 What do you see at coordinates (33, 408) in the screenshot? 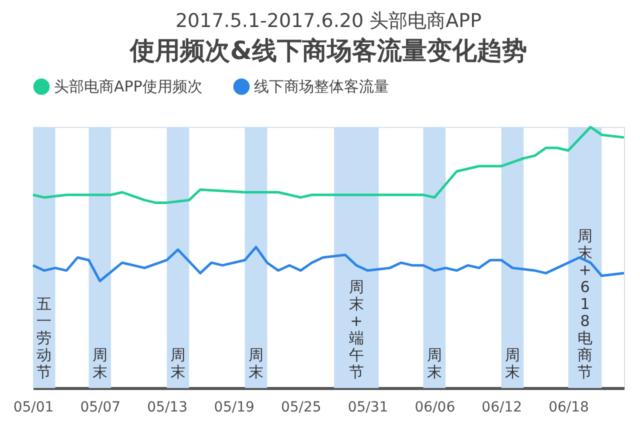
I see `x-tick-label: 05/01` at bounding box center [33, 408].